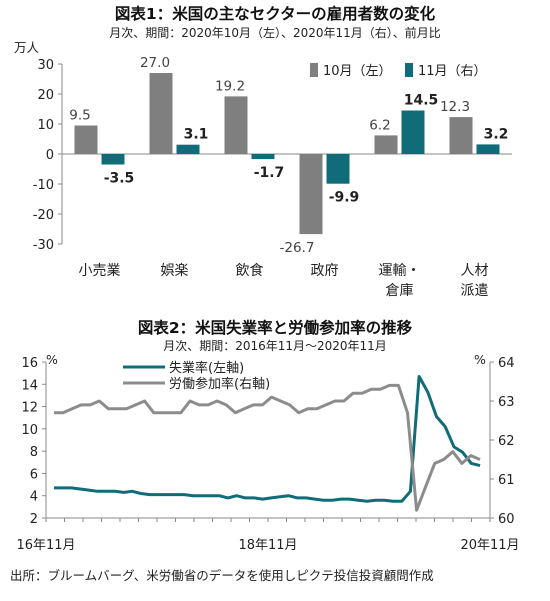 The image size is (550, 601). Describe the element at coordinates (489, 545) in the screenshot. I see `chart2-x-tick-label: 20年11月` at that location.